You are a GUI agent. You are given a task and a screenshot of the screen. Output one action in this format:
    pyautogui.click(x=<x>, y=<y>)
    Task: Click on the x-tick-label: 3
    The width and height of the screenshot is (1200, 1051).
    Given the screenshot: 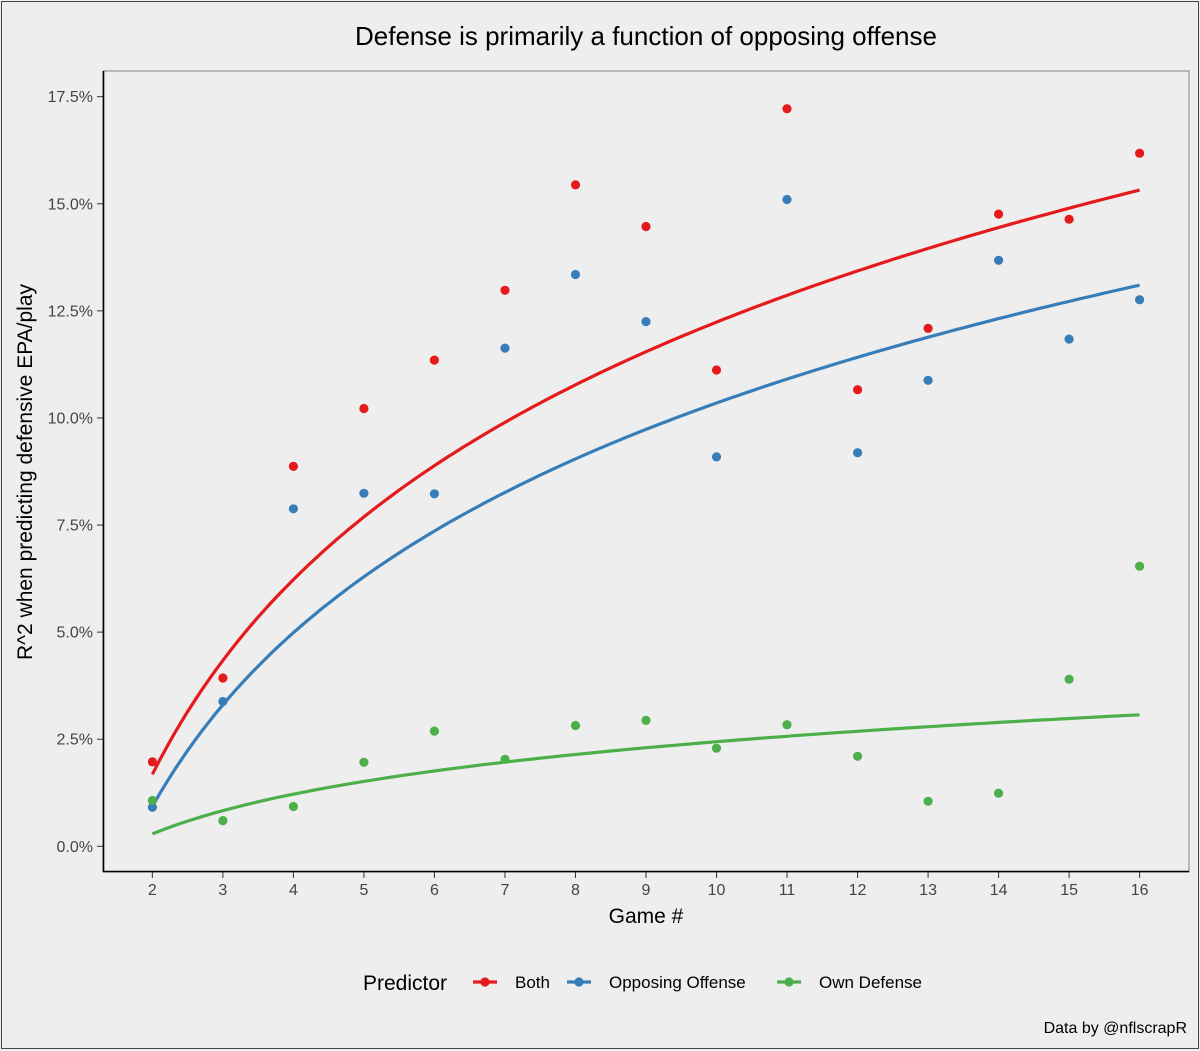 What is the action you would take?
    pyautogui.click(x=222, y=890)
    